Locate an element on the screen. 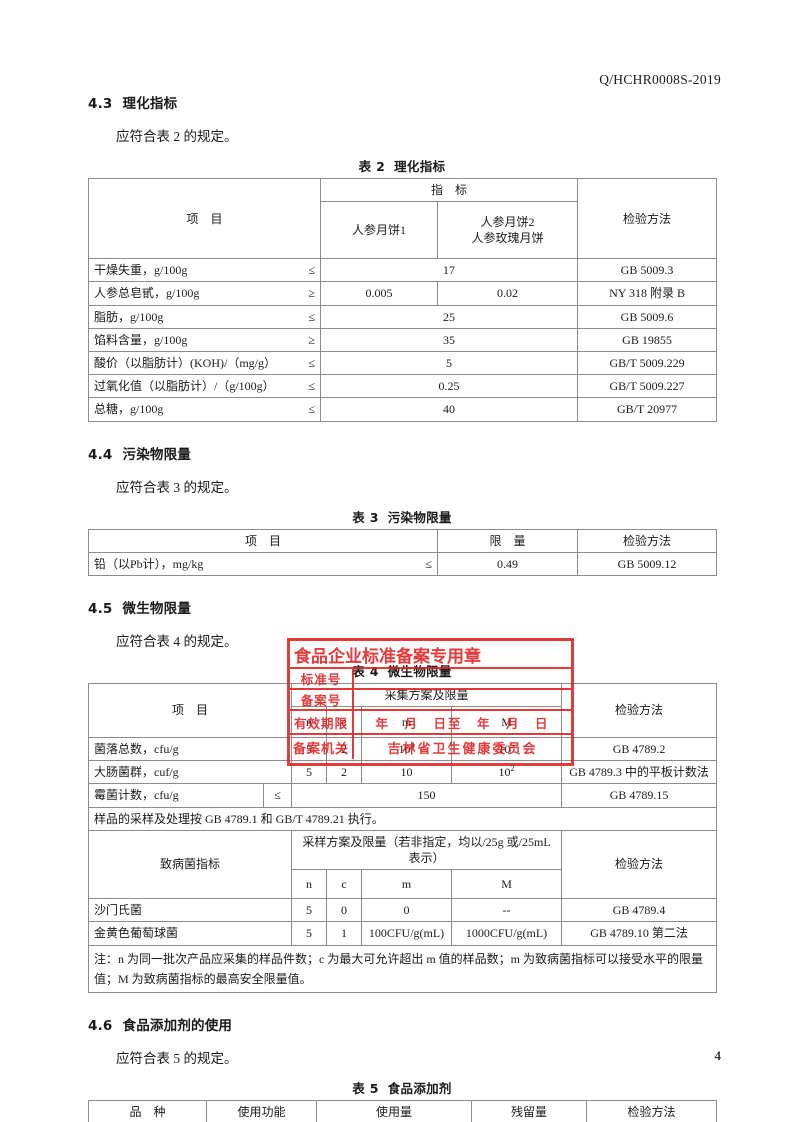  table-row: 铅（以Pb计），mg/kg ≤ 0.49 GB 5009.12 is located at coordinates (402, 563).